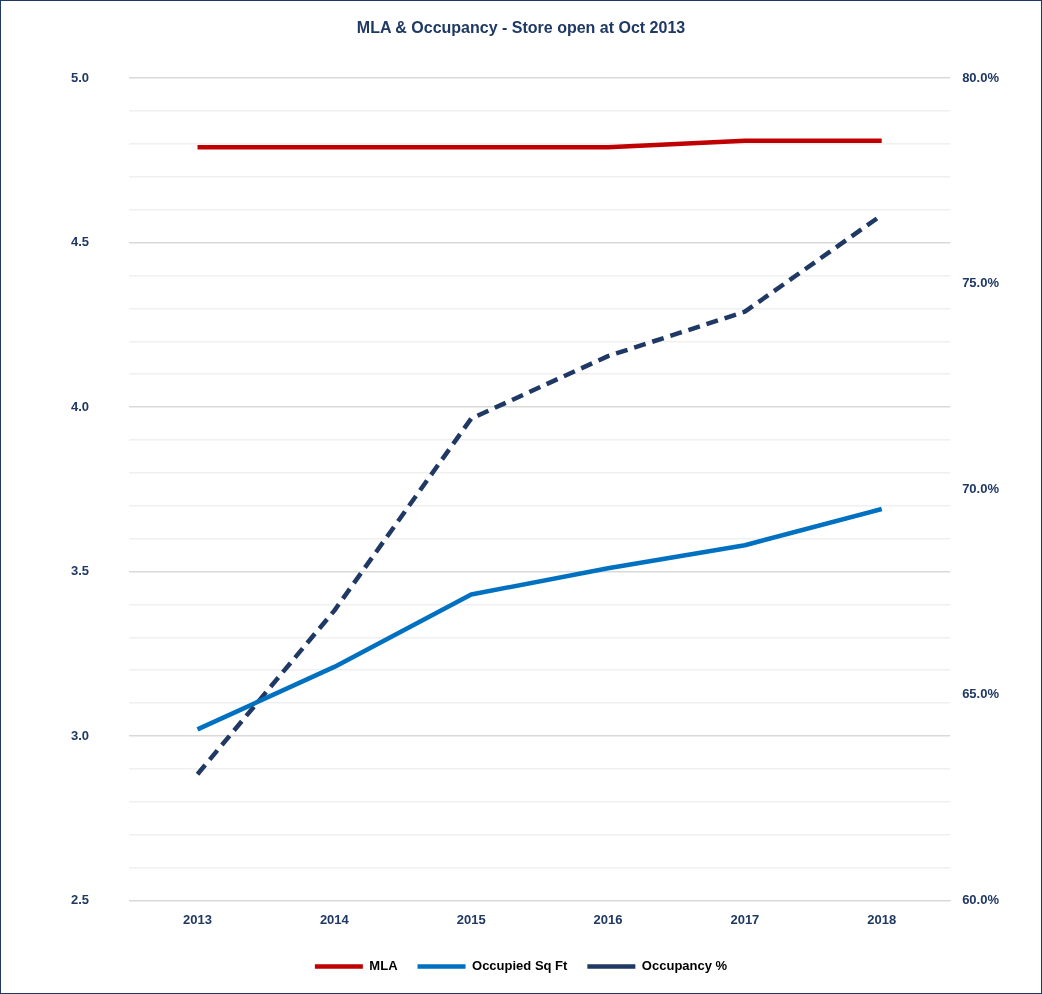 This screenshot has height=994, width=1042. I want to click on x-tick-label: 2014, so click(334, 919).